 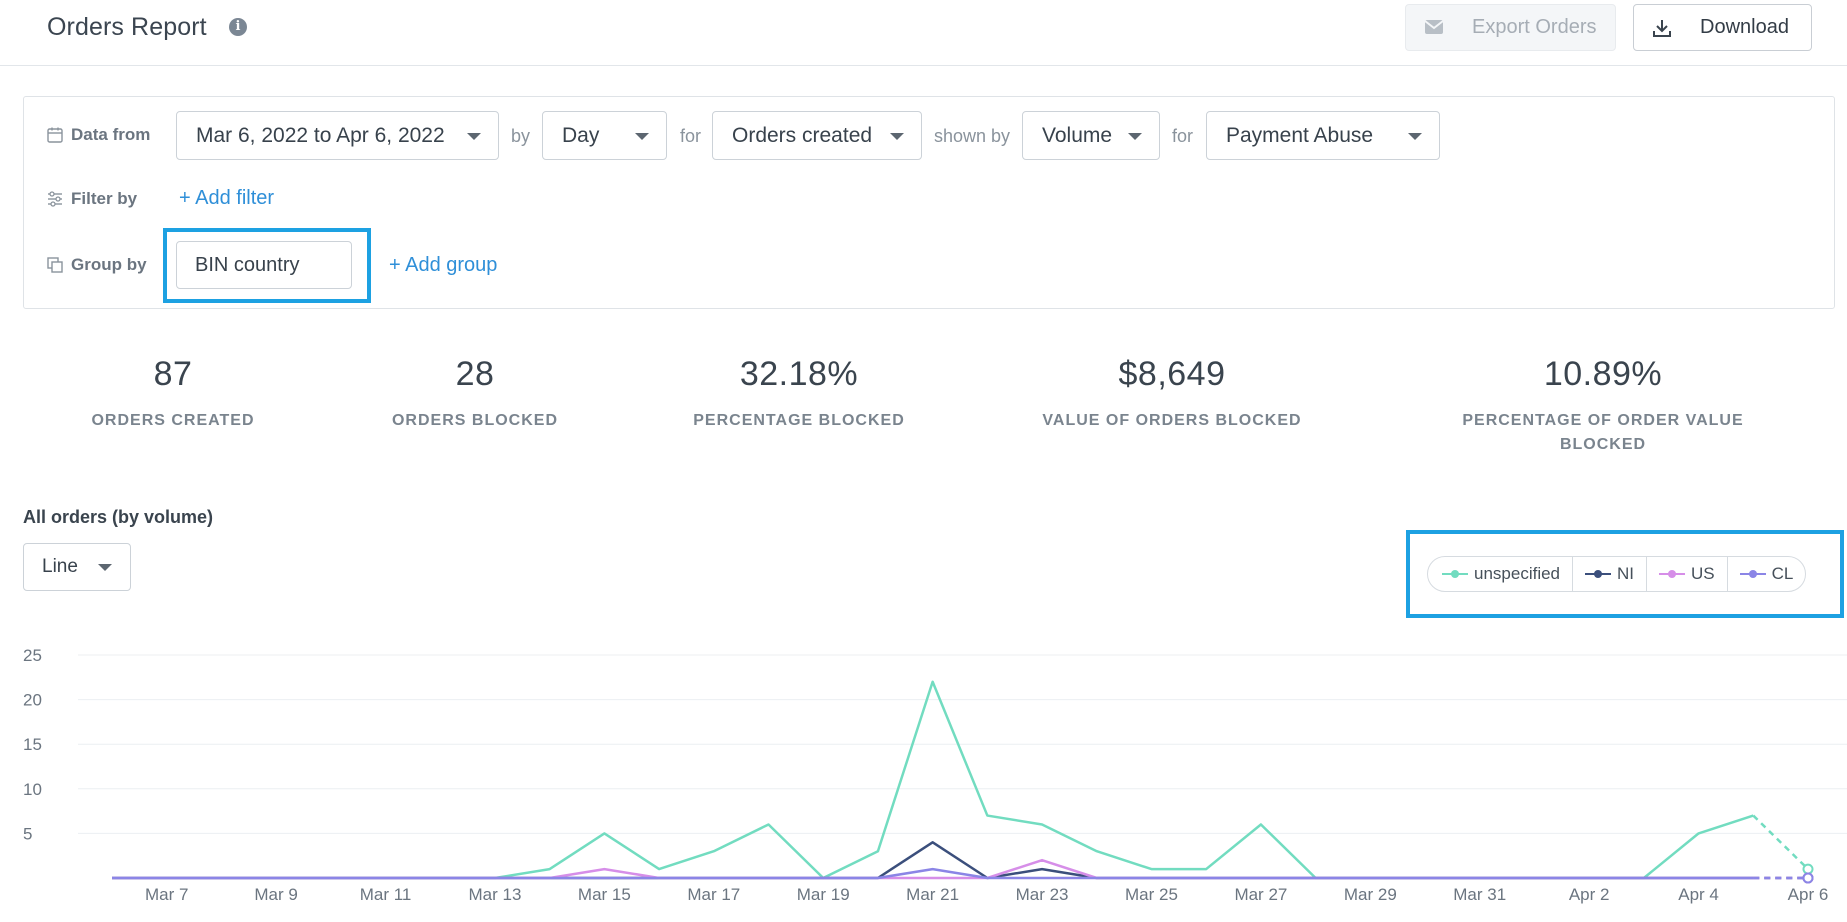 I want to click on x-tick-label: Mar 25, so click(x=1151, y=894).